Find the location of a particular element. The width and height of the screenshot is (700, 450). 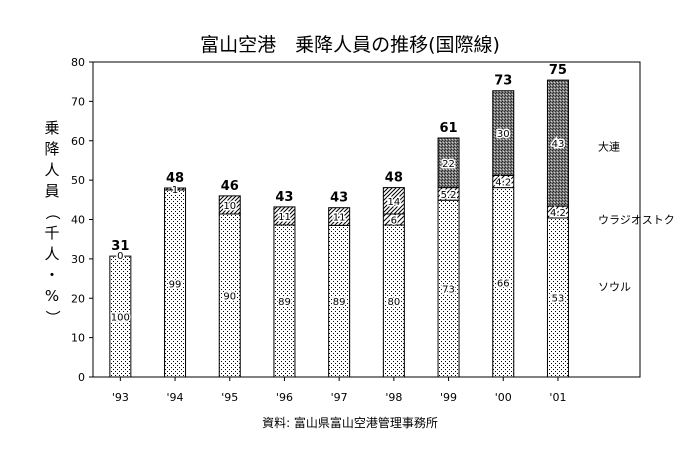

x-tick-label: '96 is located at coordinates (284, 397).